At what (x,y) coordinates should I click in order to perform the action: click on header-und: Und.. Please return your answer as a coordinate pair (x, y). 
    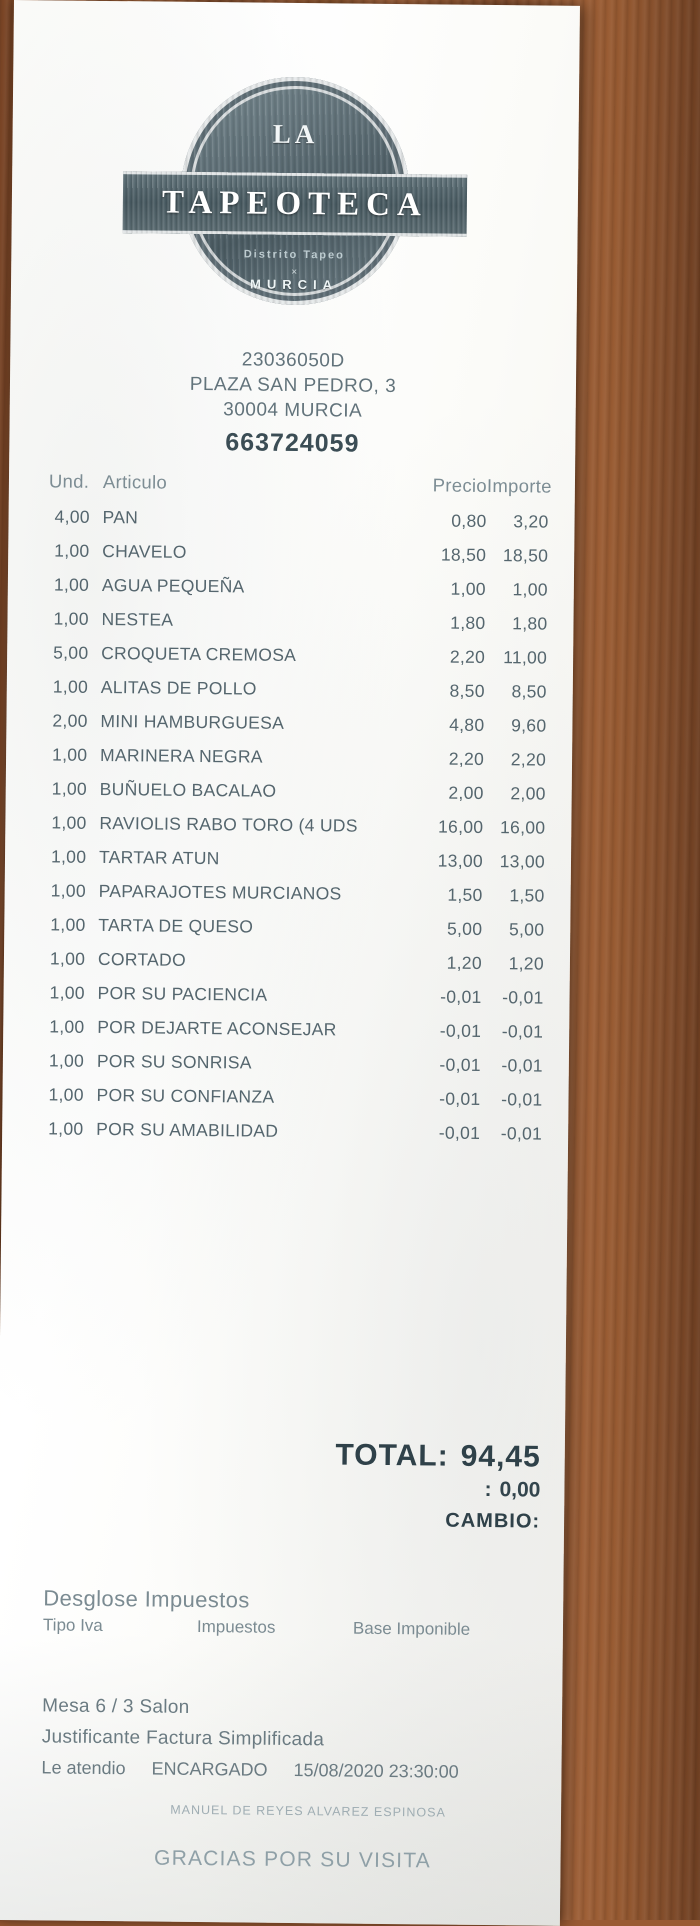
    Looking at the image, I should click on (69, 481).